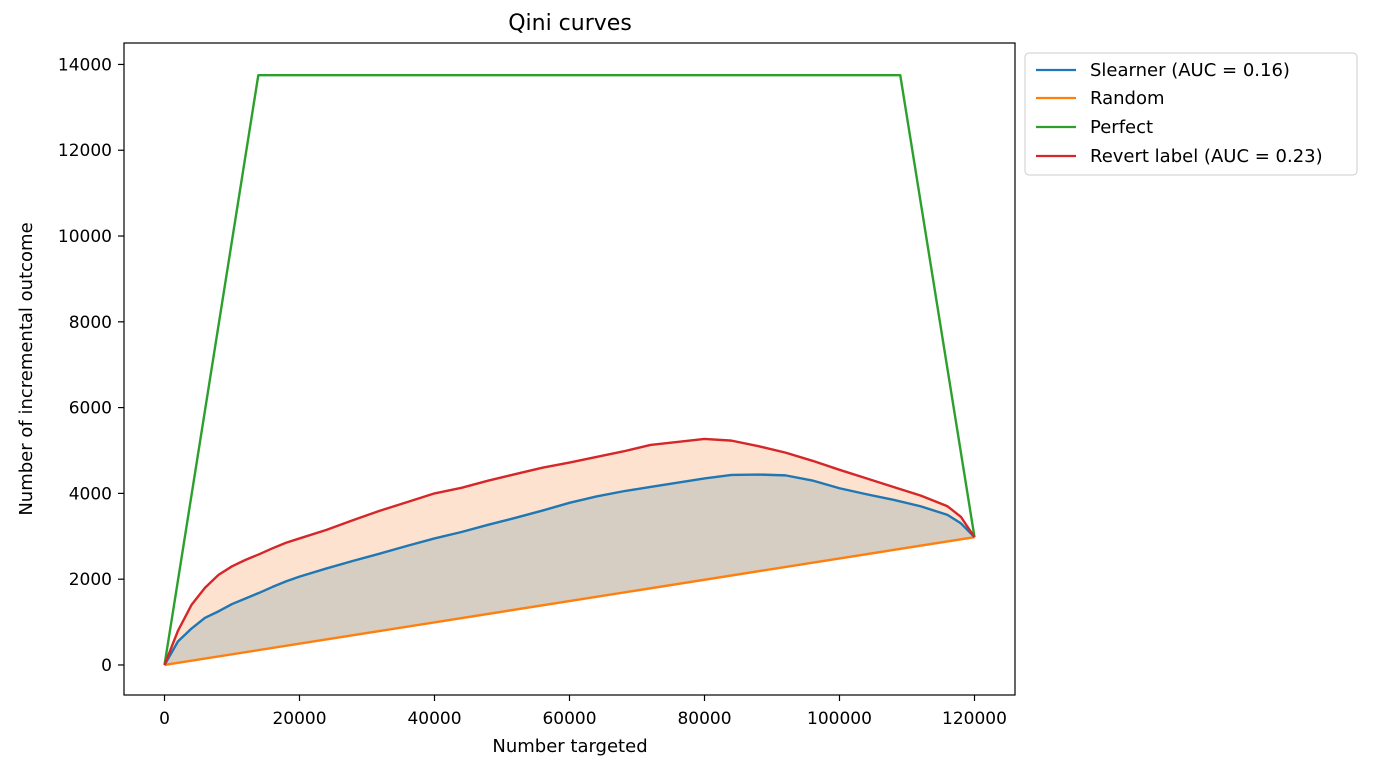 The image size is (1380, 768). I want to click on legend-label-random: Random, so click(1127, 98).